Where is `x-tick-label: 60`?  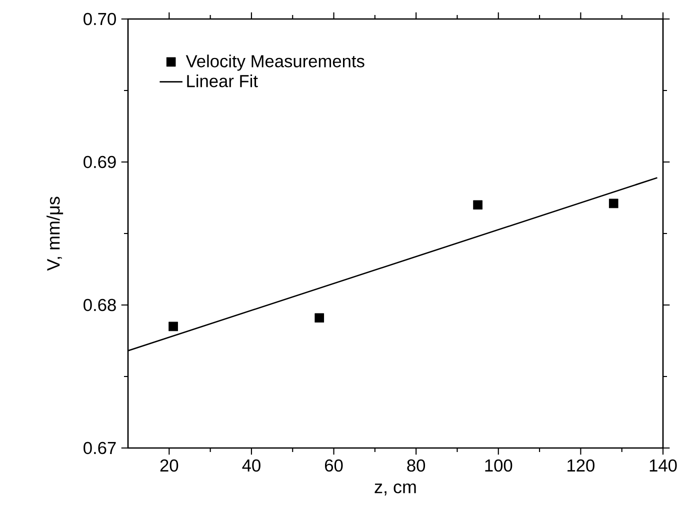
x-tick-label: 60 is located at coordinates (334, 465).